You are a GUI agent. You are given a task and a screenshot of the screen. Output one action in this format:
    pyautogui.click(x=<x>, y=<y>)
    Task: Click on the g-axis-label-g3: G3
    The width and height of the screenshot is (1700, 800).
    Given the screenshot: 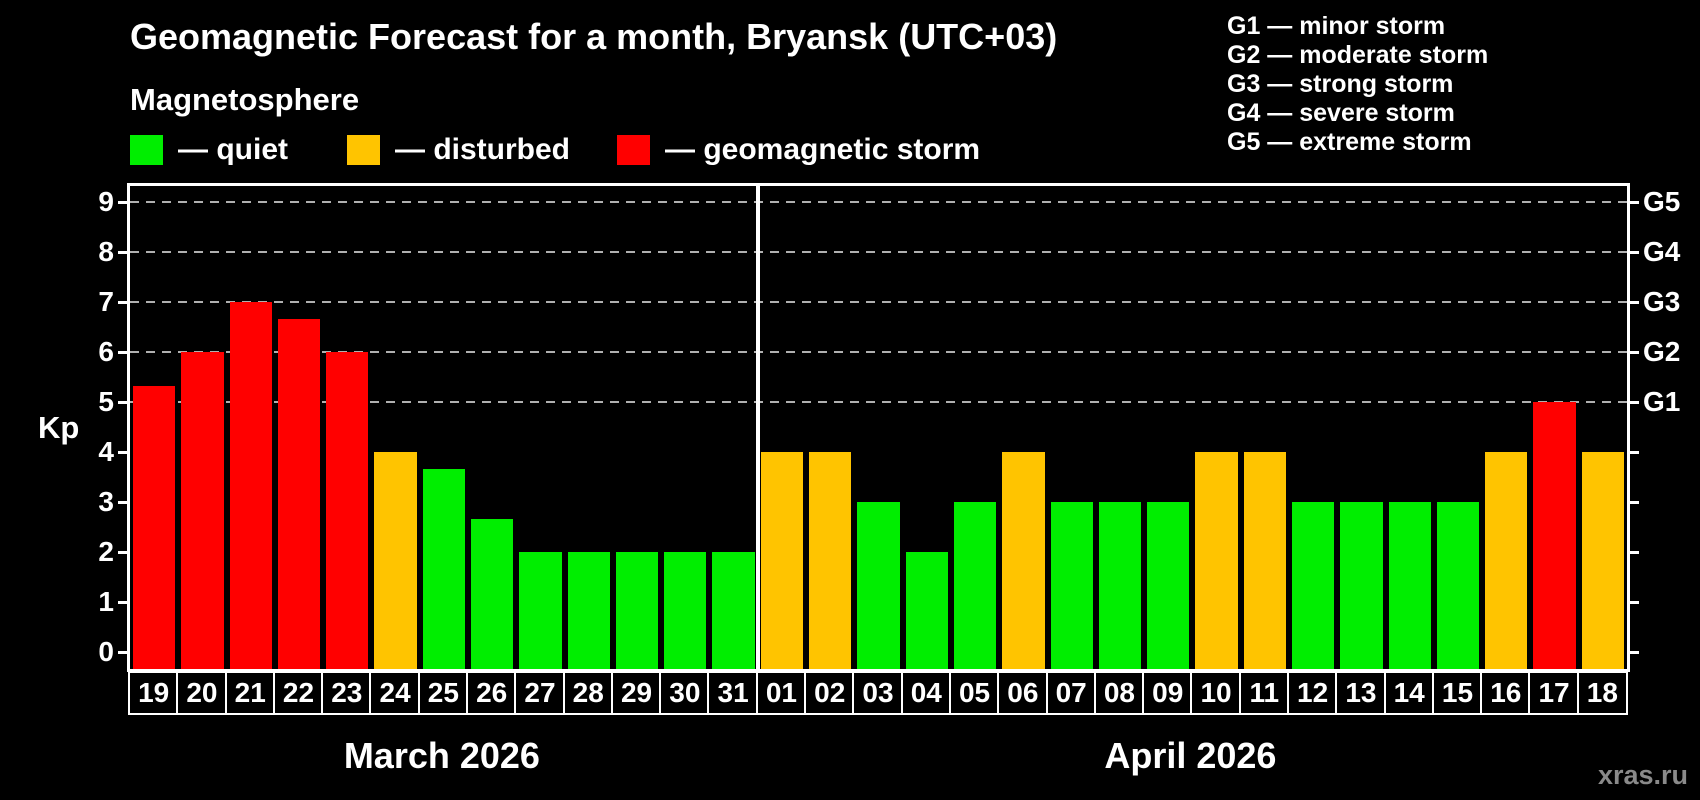 What is the action you would take?
    pyautogui.click(x=1662, y=301)
    